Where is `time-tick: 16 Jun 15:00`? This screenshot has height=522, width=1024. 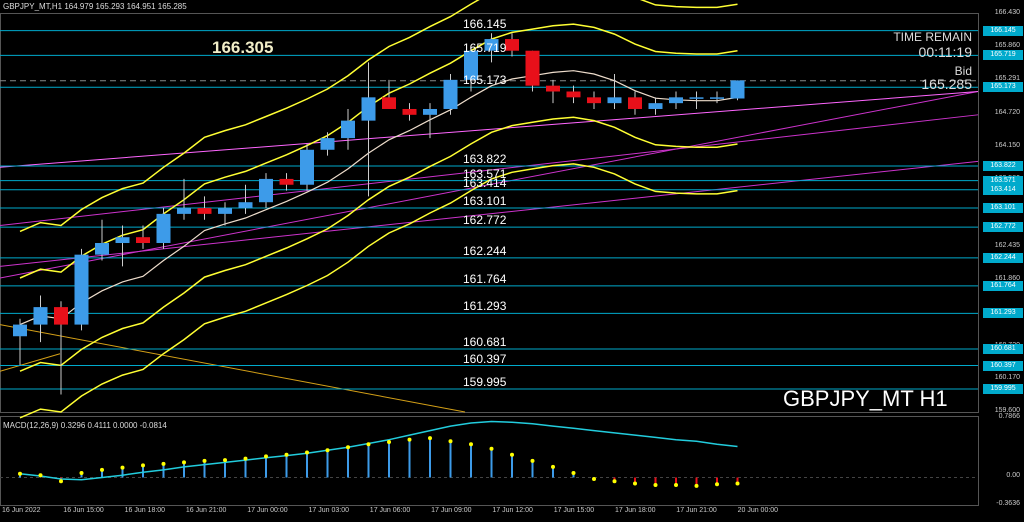
time-tick: 16 Jun 15:00 is located at coordinates (83, 510).